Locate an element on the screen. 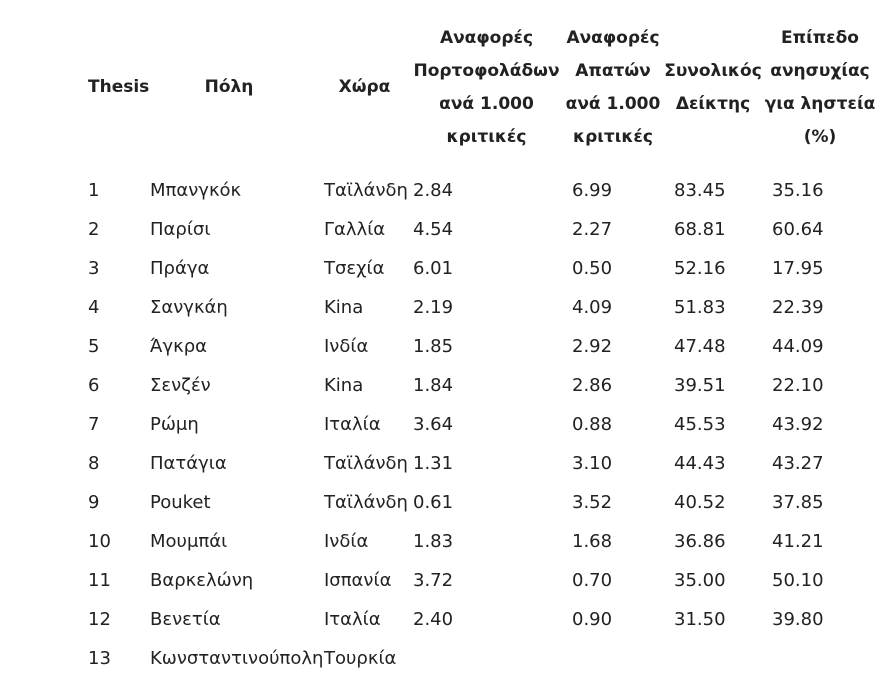  cell-total-index: 44.43 is located at coordinates (700, 463).